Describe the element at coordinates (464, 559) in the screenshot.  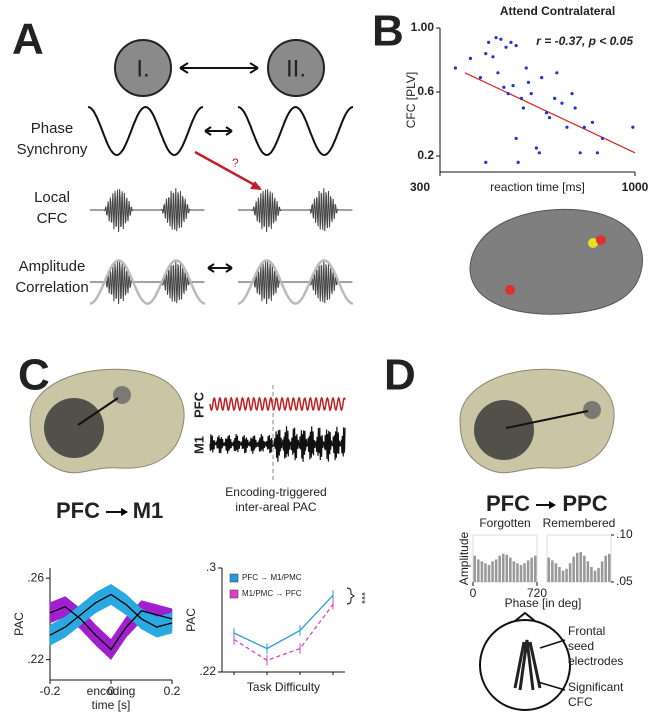
I see `y-axis-label: Amplitude` at that location.